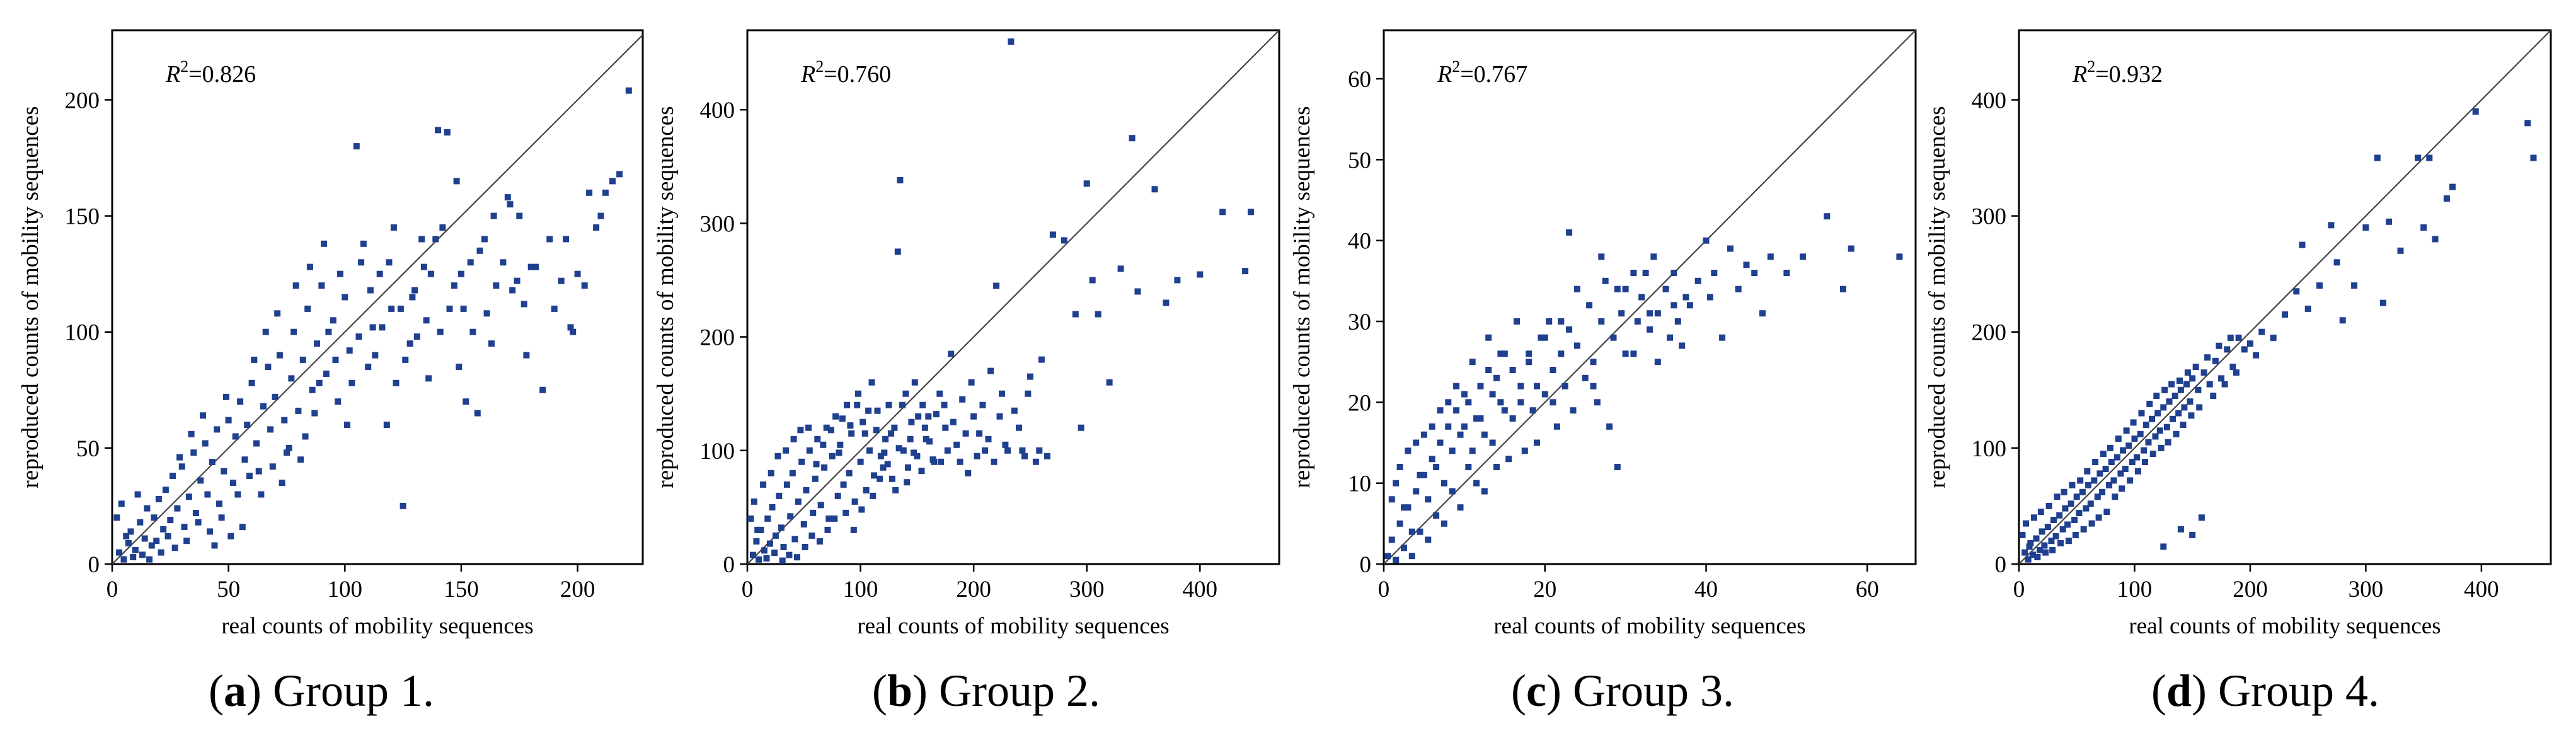  I want to click on identity-line, so click(1013, 297).